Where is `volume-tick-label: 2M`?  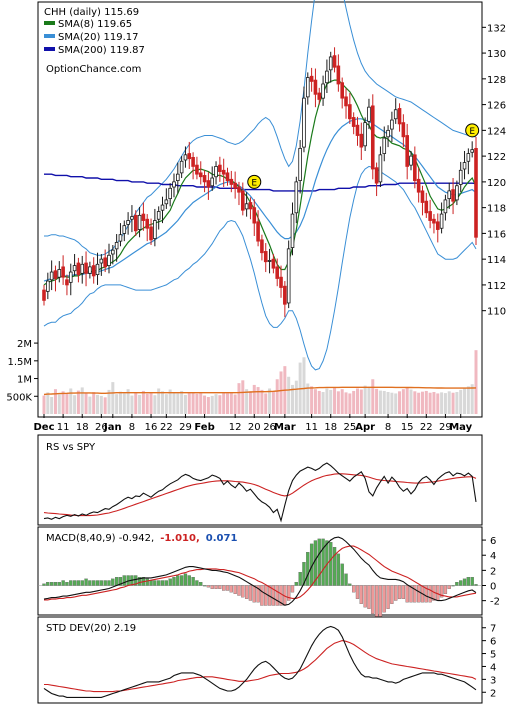 volume-tick-label: 2M is located at coordinates (24, 344).